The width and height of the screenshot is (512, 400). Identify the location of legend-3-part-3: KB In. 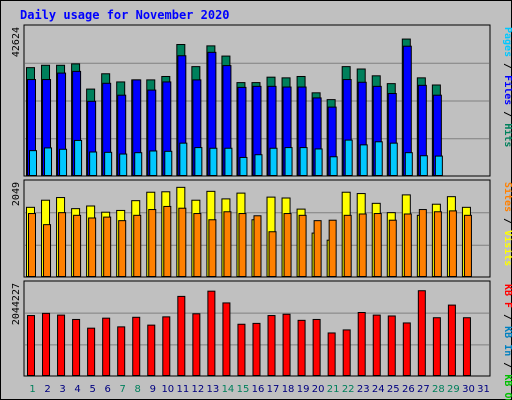
(507, 341).